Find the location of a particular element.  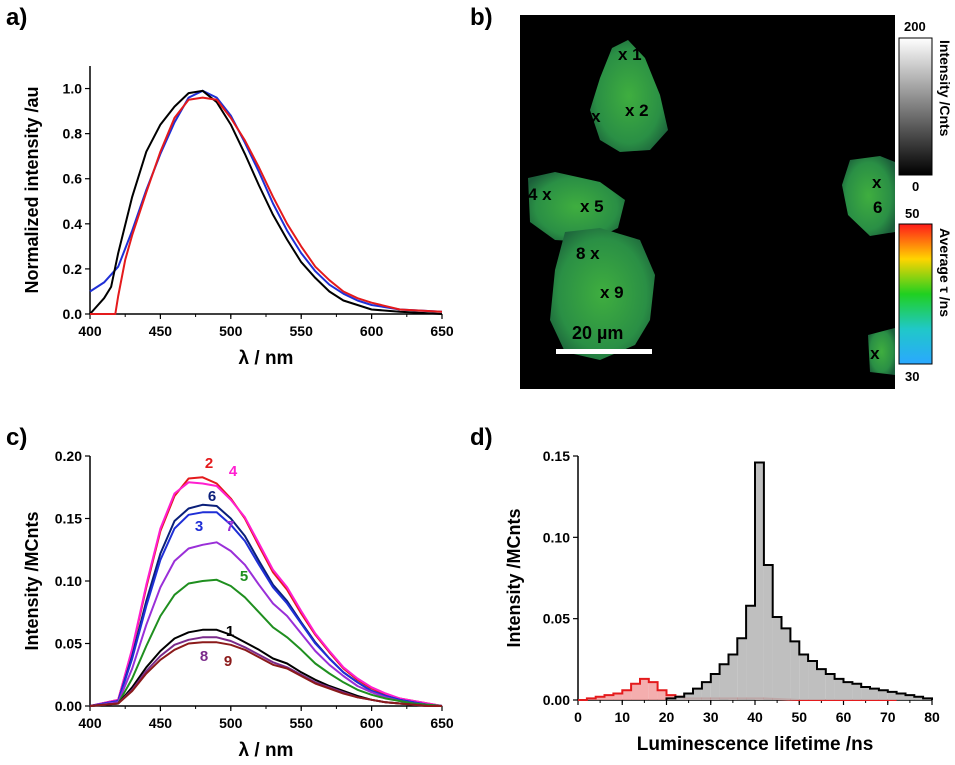

series-label-7: 7 is located at coordinates (230, 526).